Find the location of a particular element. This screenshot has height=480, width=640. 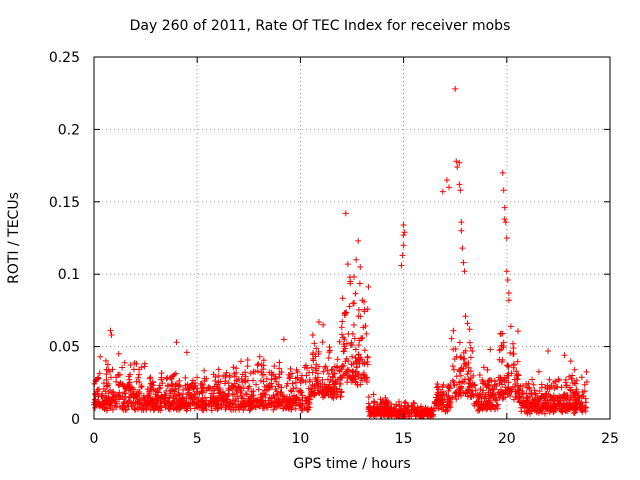

y-tick-label: 0.15 is located at coordinates (64, 203).